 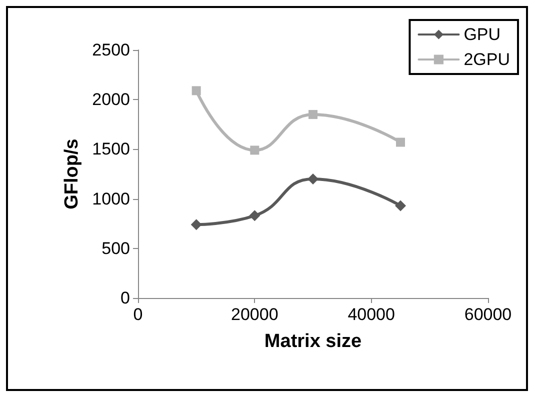 What do you see at coordinates (482, 34) in the screenshot?
I see `legend-label: GPU` at bounding box center [482, 34].